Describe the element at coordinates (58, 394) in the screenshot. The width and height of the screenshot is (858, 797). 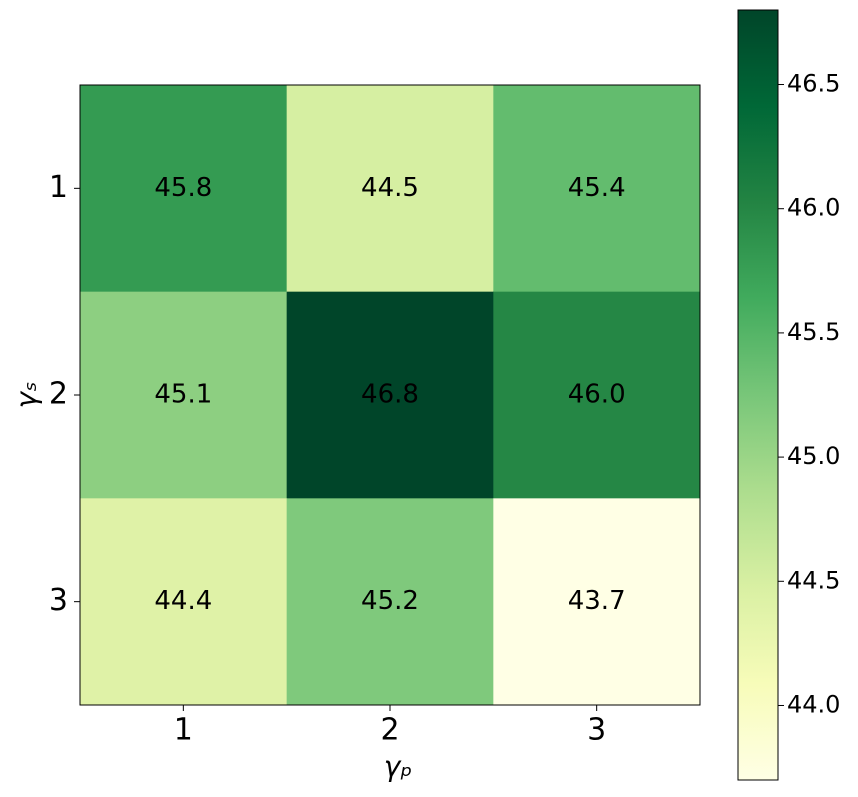
I see `y-tick-label: 2` at that location.